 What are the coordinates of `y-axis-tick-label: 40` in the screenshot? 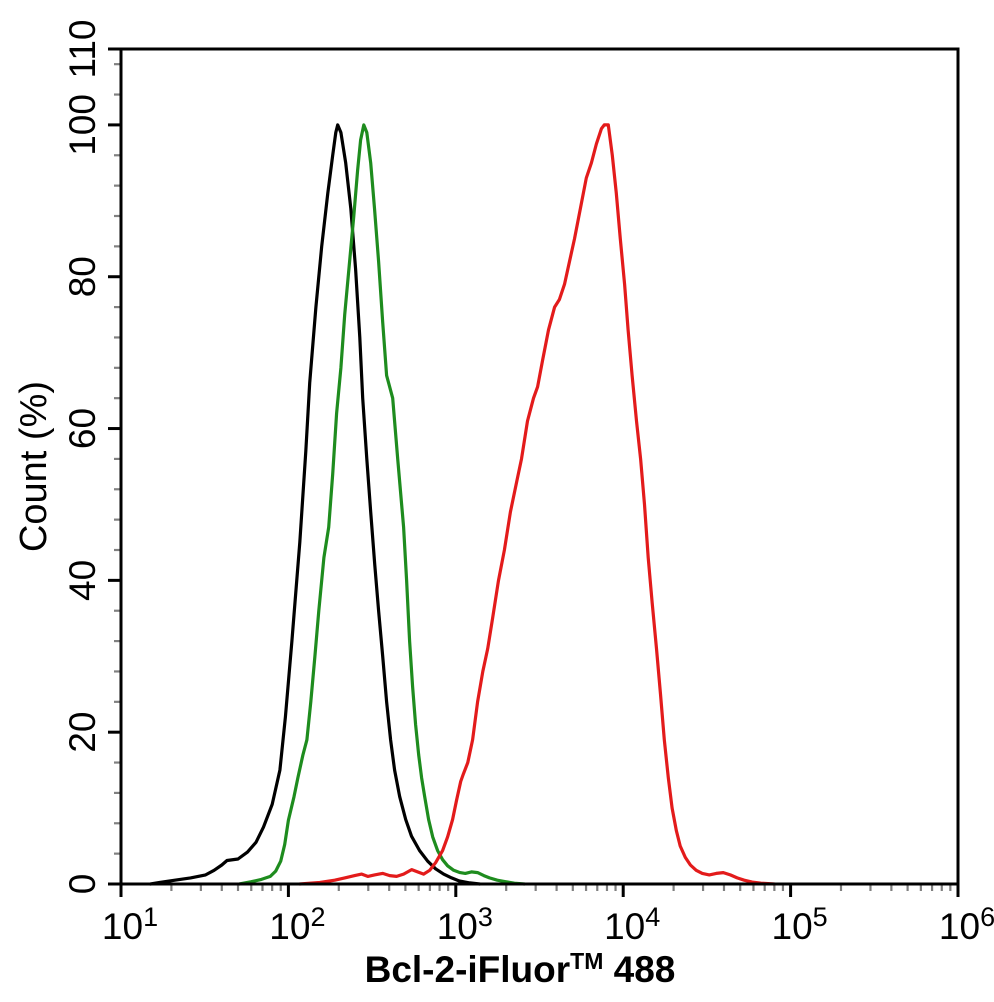 It's located at (82, 580).